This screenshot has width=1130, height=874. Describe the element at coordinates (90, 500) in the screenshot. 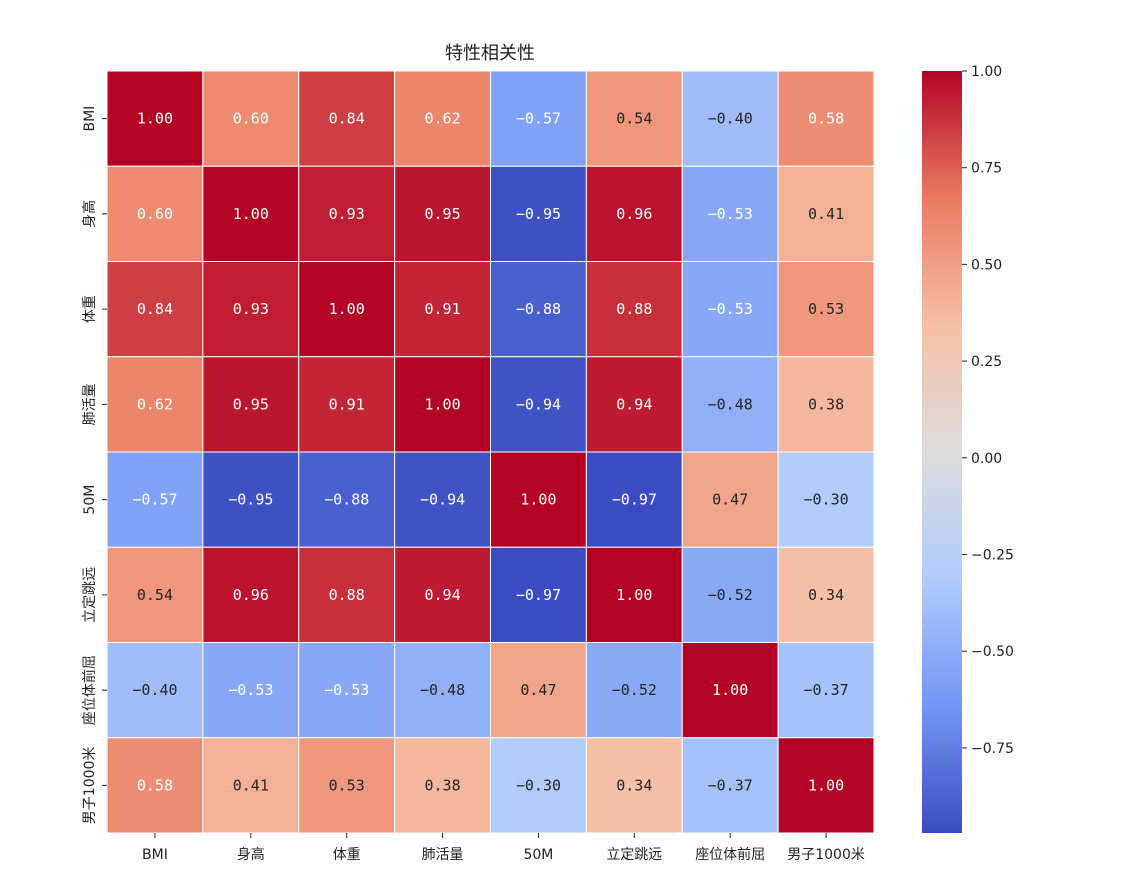

I see `y-tick-label: 50M` at that location.